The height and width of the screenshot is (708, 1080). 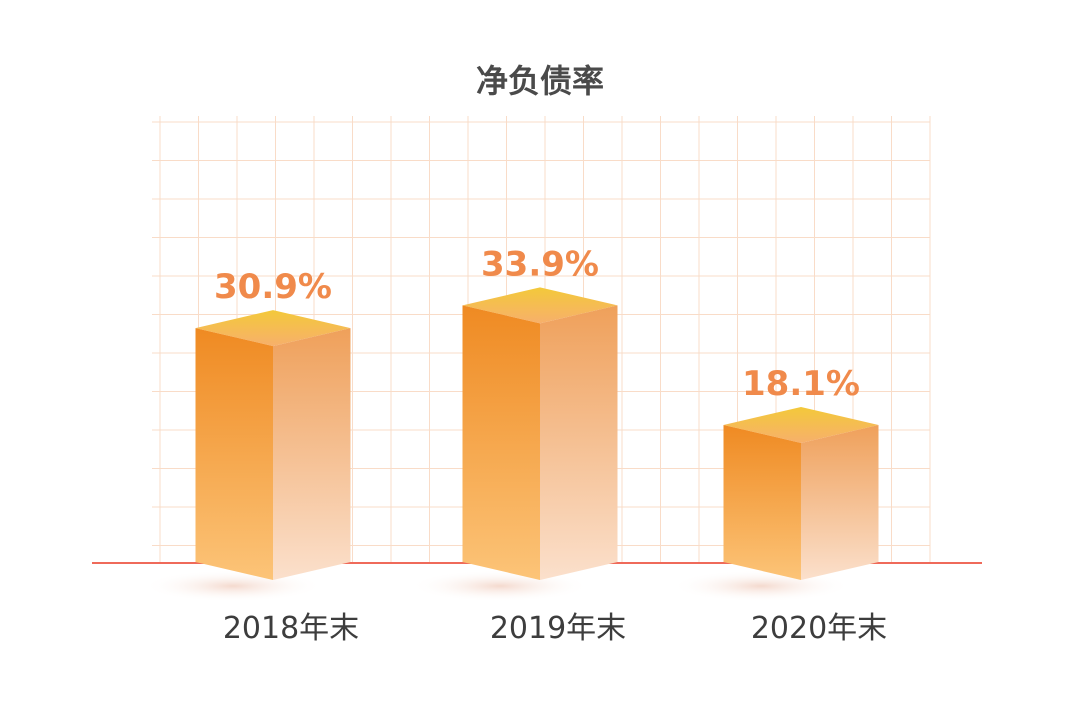 I want to click on bar-2020年末, so click(x=801, y=493).